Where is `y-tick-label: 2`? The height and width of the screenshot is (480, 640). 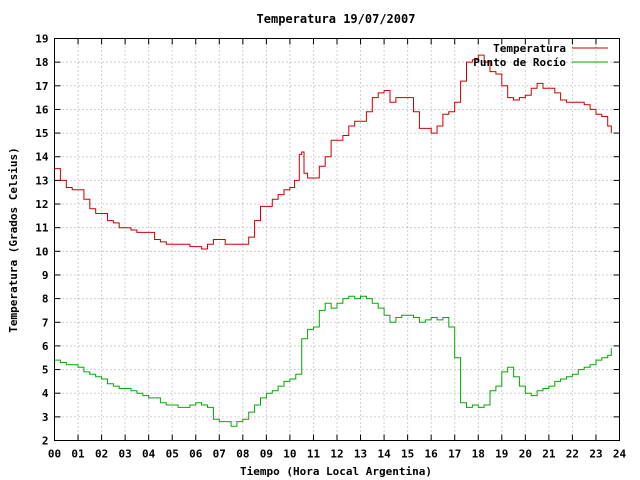
y-tick-label: 2 is located at coordinates (45, 441).